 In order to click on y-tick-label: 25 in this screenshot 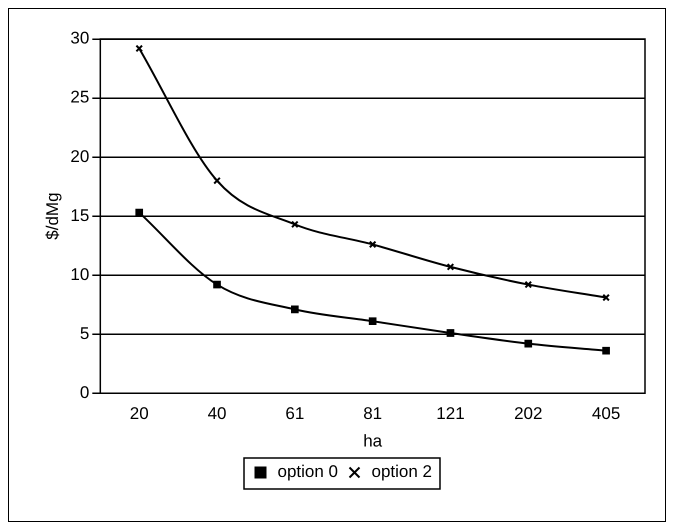, I will do `click(80, 97)`.